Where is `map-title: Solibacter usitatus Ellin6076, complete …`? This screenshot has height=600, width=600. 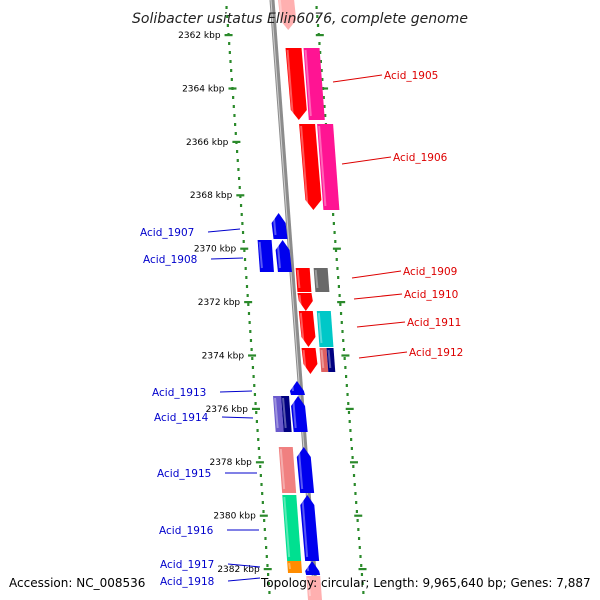 map-title: Solibacter usitatus Ellin6076, complete … is located at coordinates (300, 19).